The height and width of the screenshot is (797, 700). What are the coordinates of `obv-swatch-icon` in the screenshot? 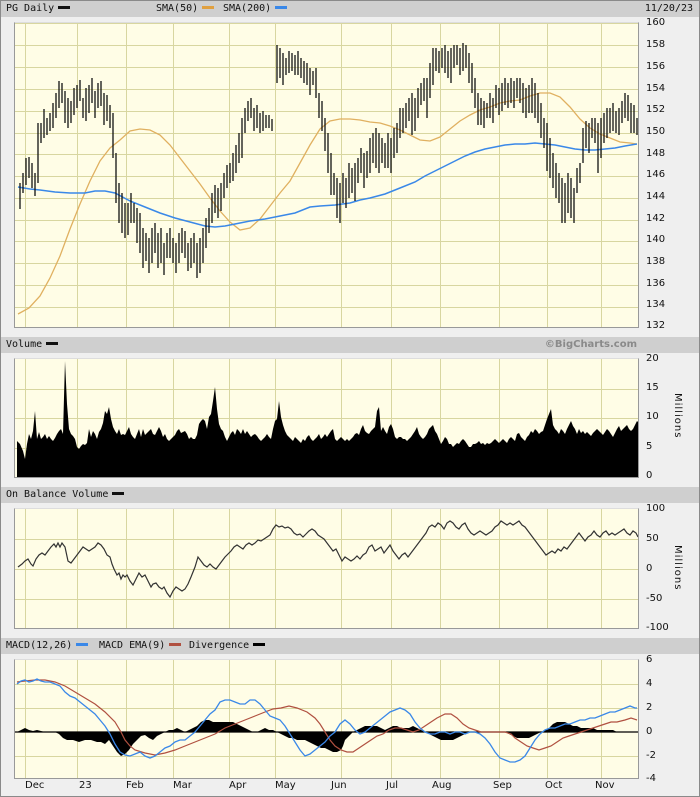 It's located at (118, 493).